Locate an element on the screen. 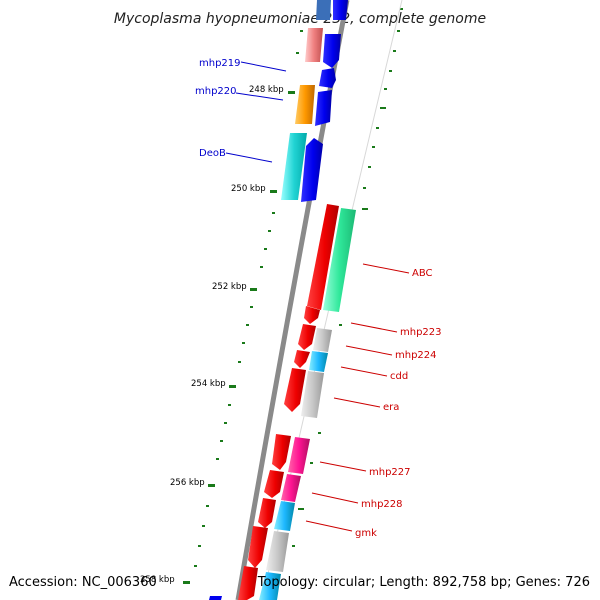 The height and width of the screenshot is (600, 600). tick-label: 256 kbp is located at coordinates (187, 483).